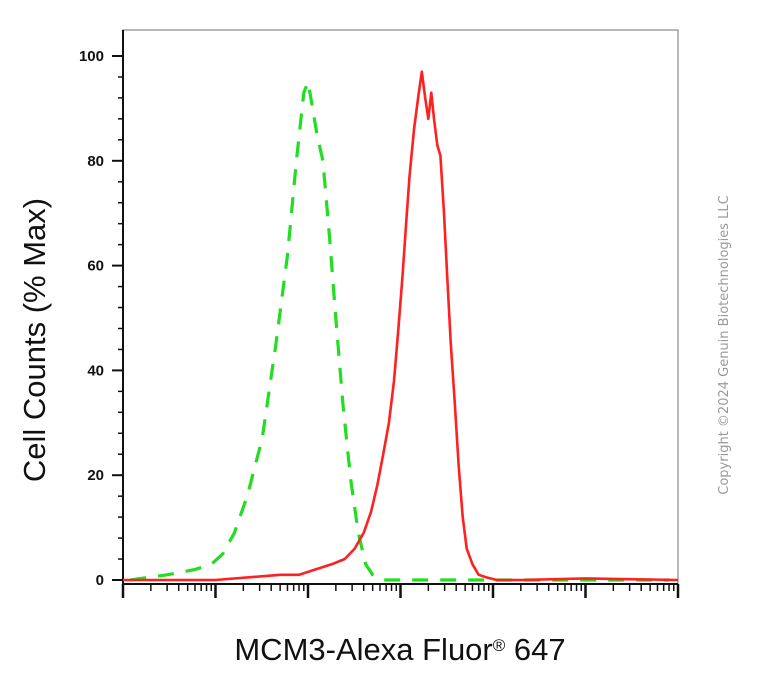 This screenshot has height=690, width=764. I want to click on x-axis, so click(400, 590).